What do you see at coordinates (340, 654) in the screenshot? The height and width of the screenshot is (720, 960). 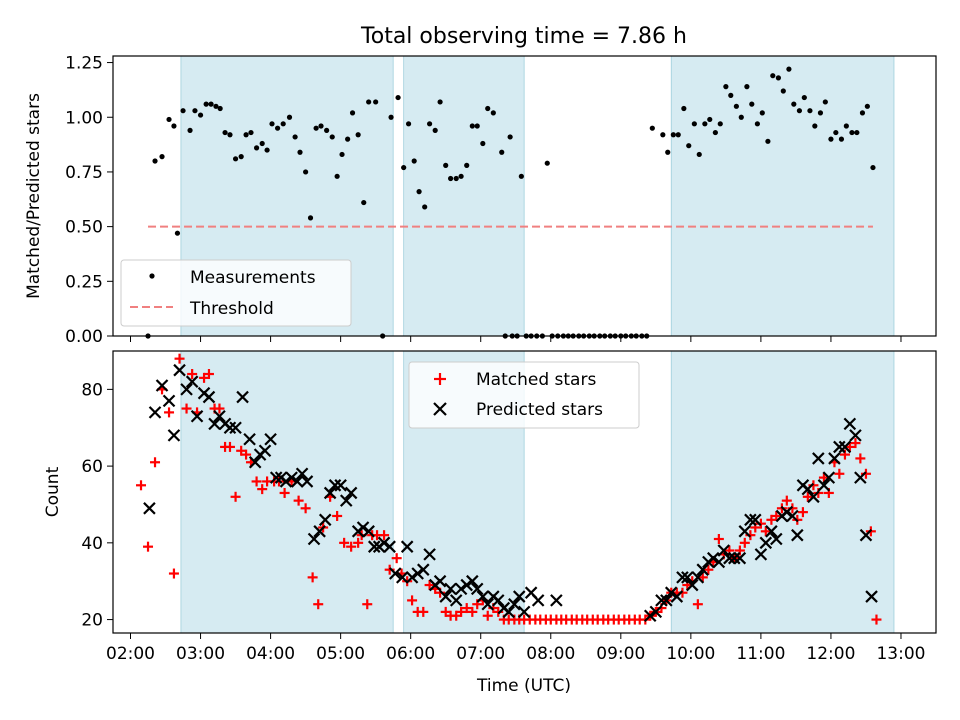 I see `x-tick-label: 05:00` at bounding box center [340, 654].